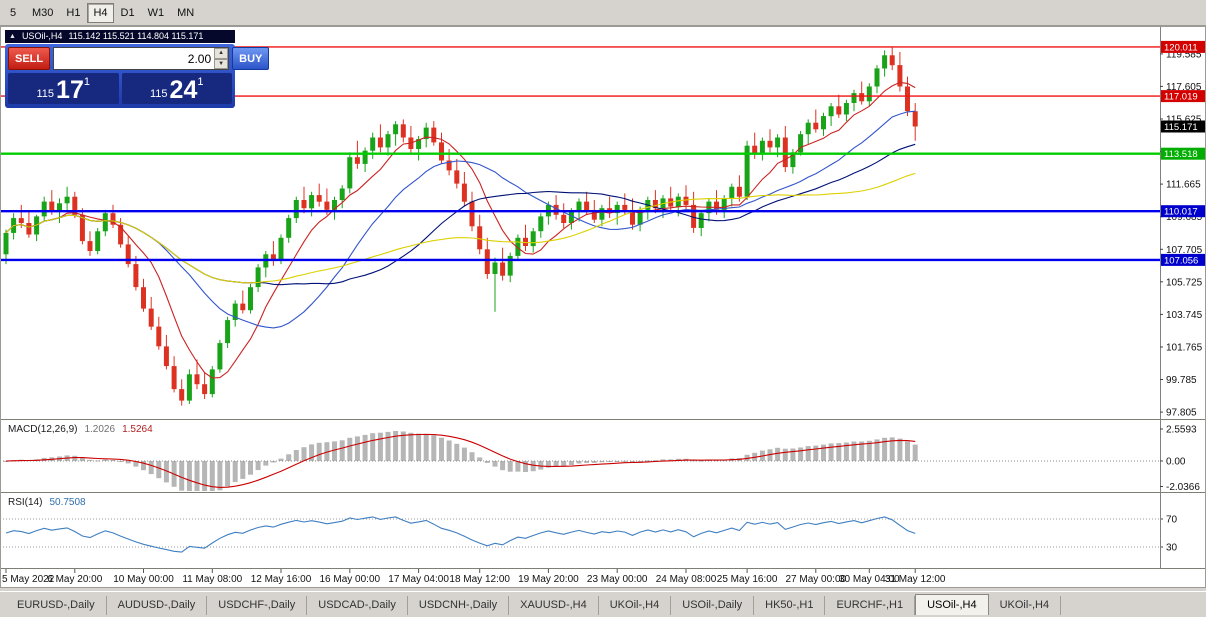  What do you see at coordinates (80, 429) in the screenshot?
I see `macd-indicator-label: MACD(12,26,9) 1.2026 1.5264` at bounding box center [80, 429].